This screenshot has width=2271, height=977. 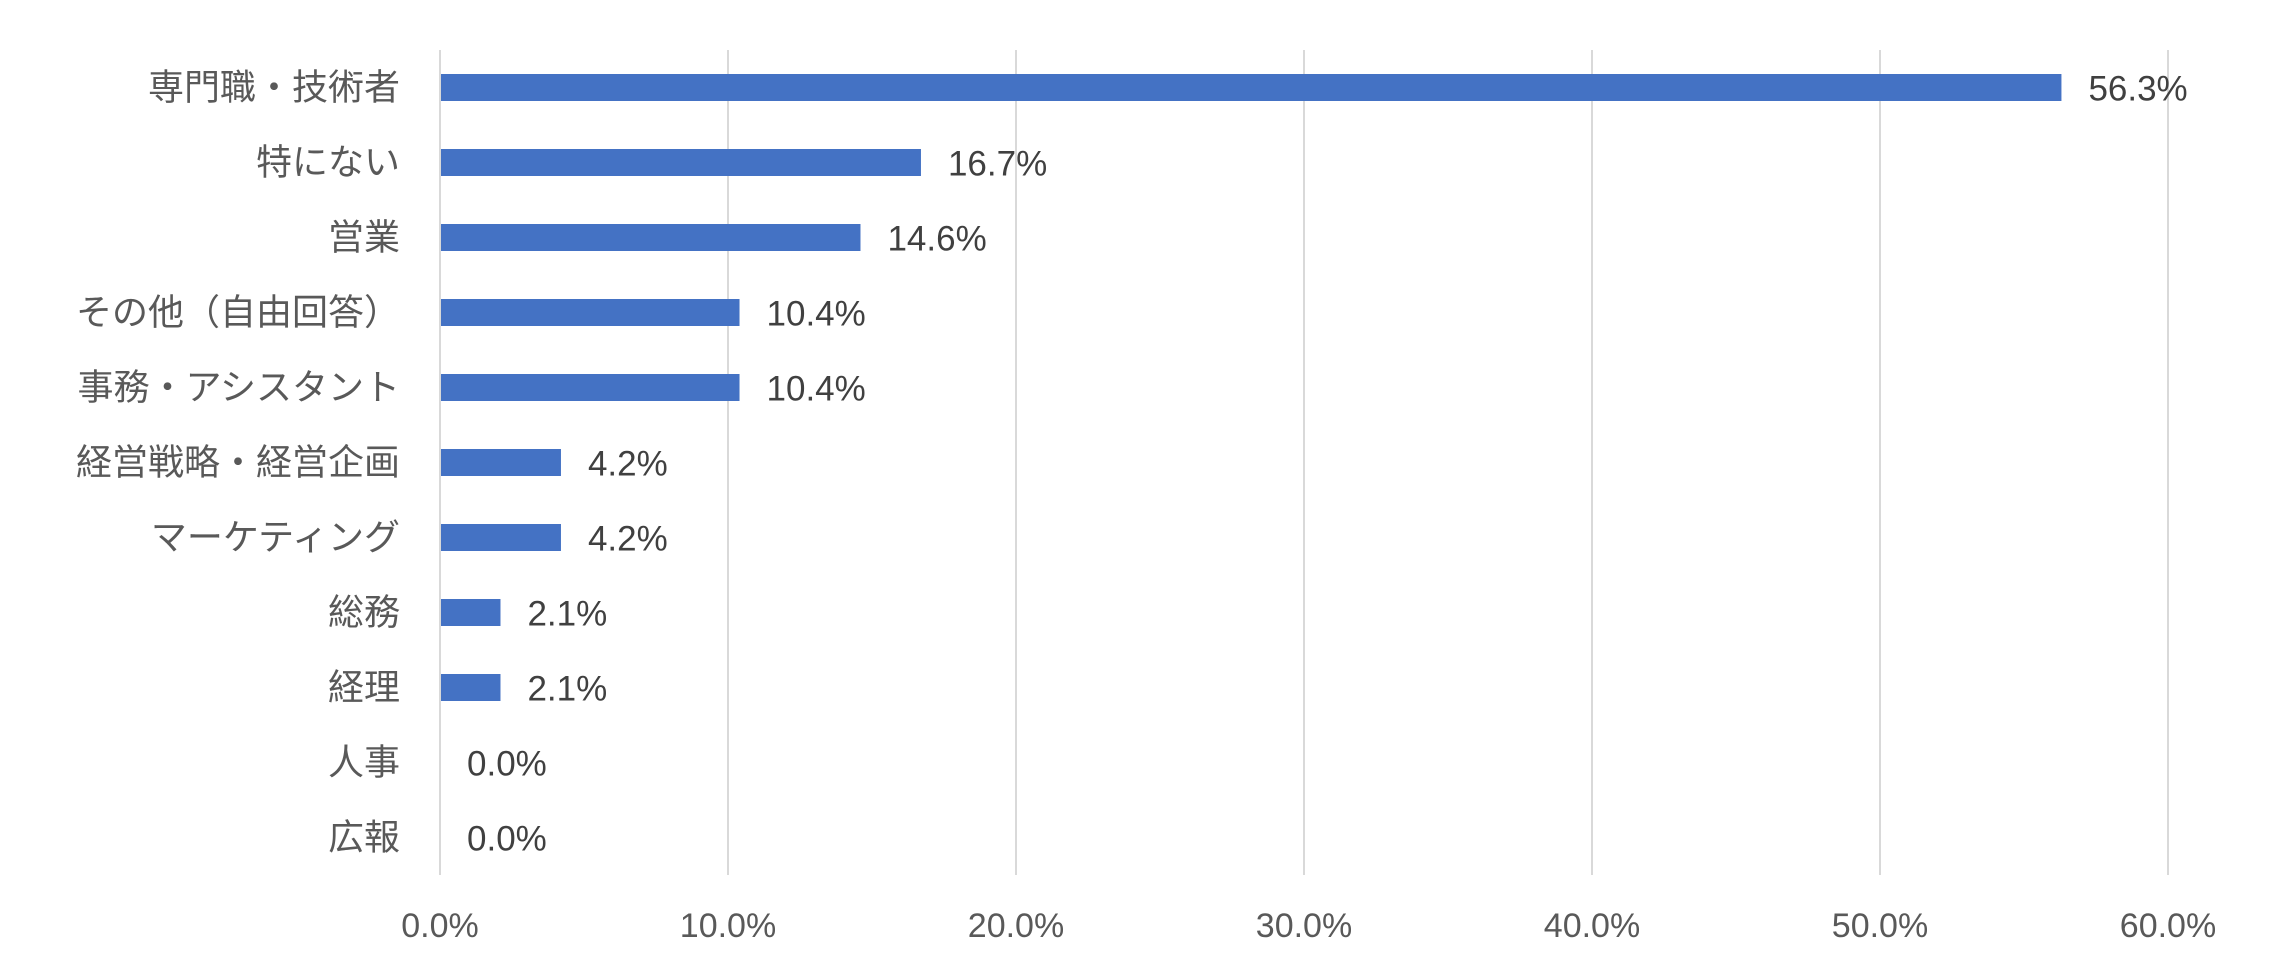 I want to click on category-label: 人事, so click(x=364, y=763).